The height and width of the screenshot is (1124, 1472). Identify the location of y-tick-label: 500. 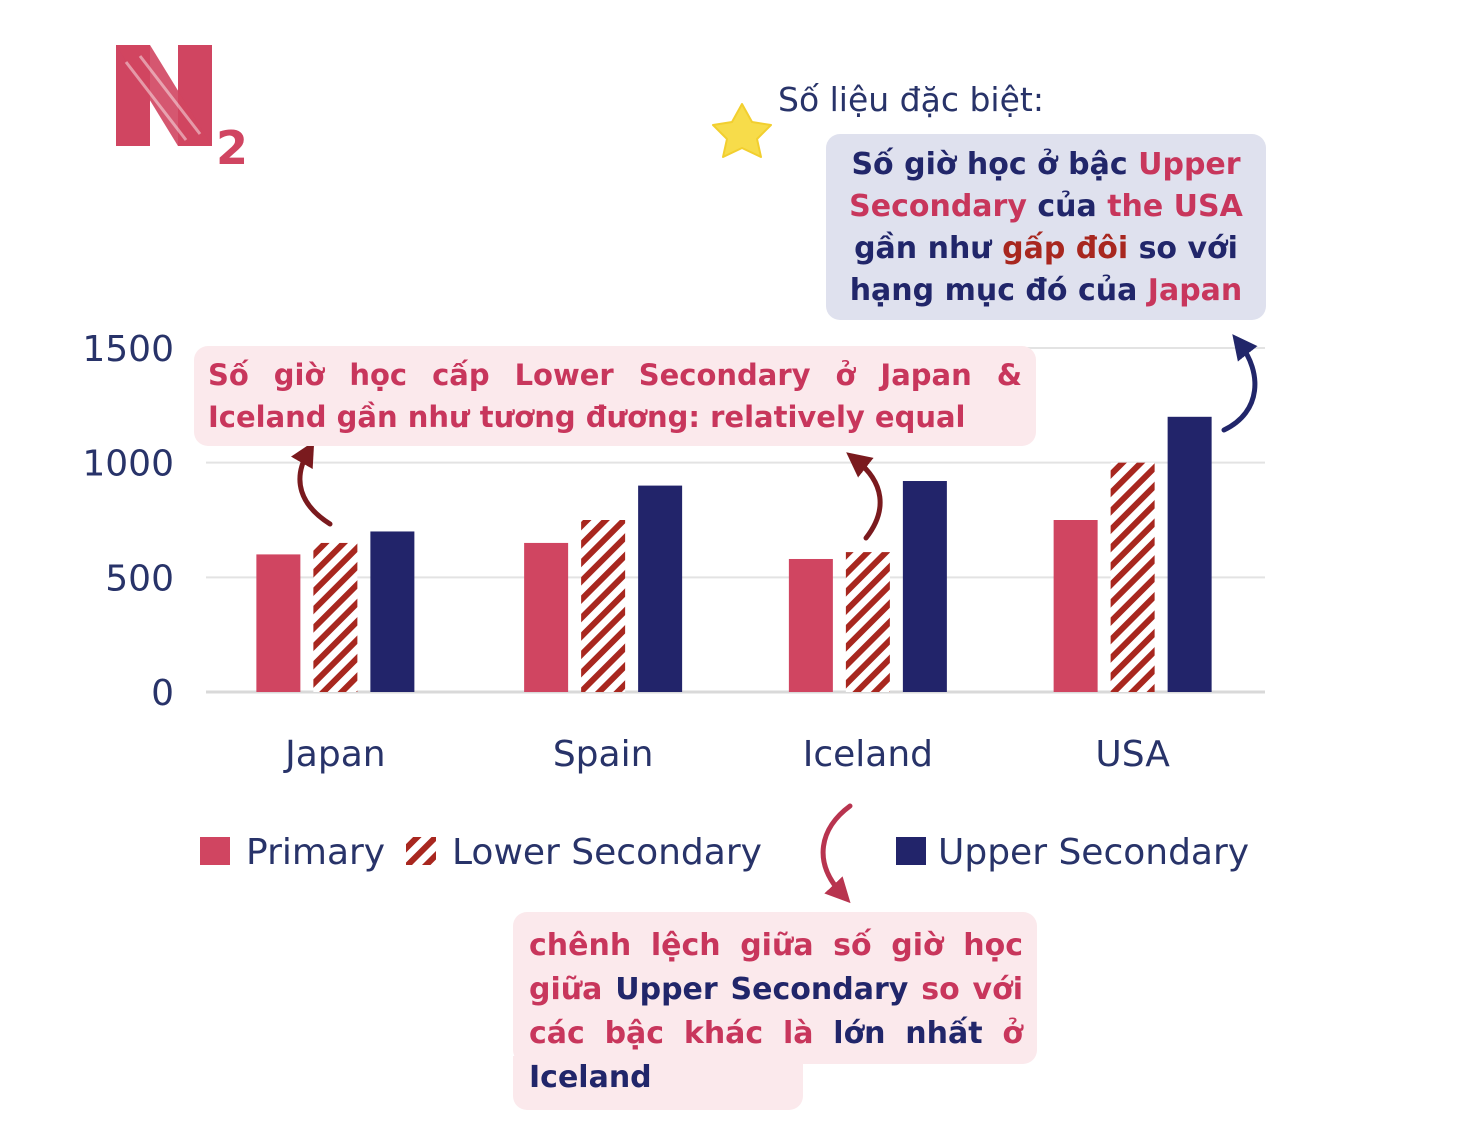
(139, 578).